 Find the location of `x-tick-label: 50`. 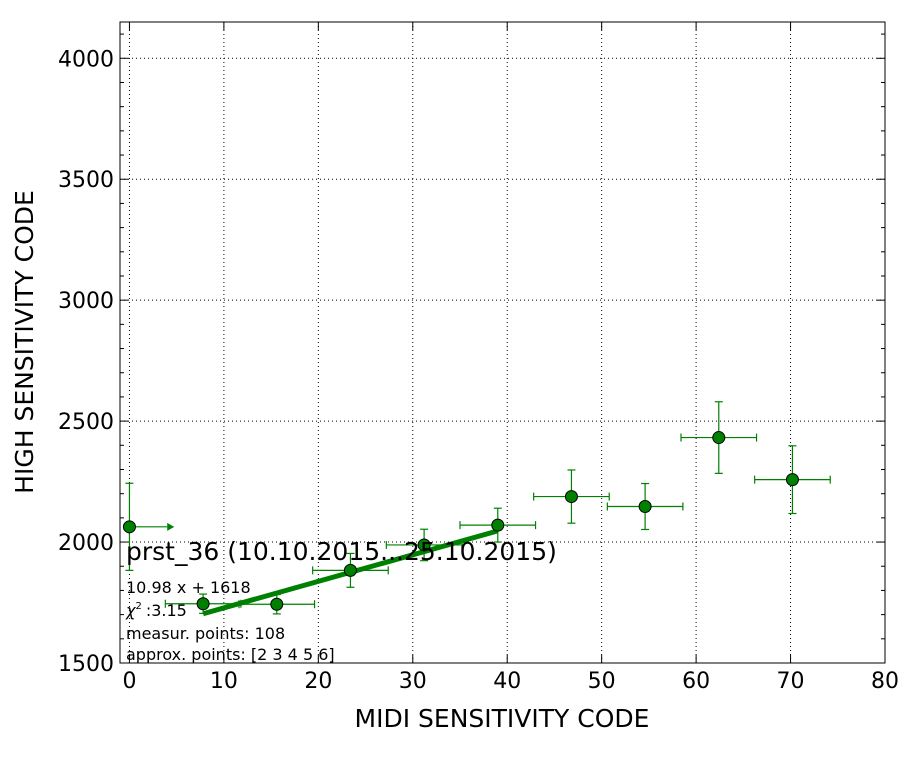

x-tick-label: 50 is located at coordinates (602, 681).